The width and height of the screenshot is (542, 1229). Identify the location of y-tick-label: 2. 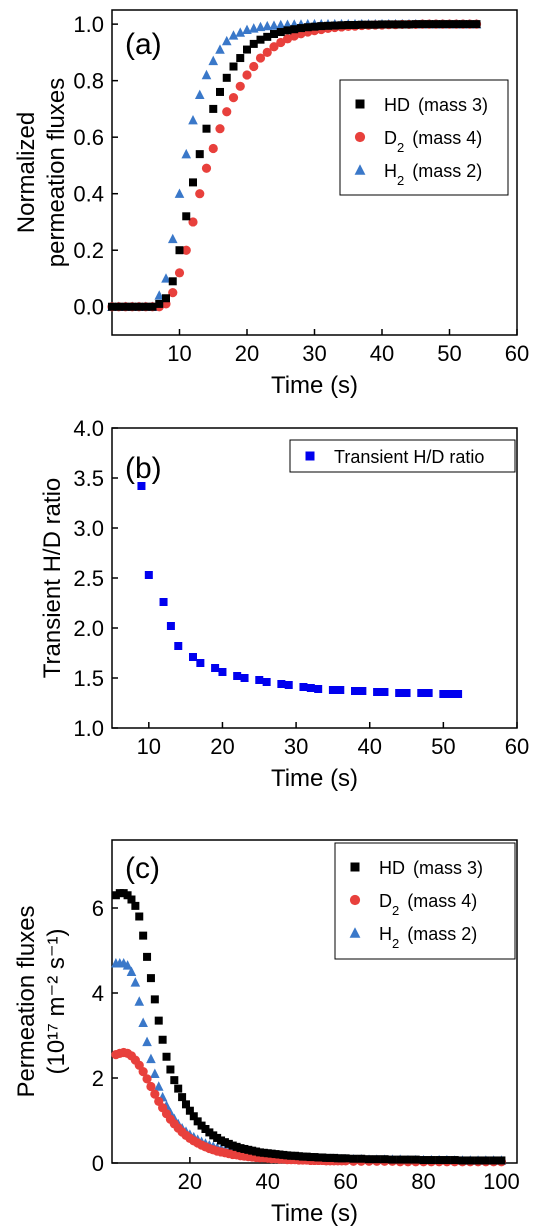
(98, 1078).